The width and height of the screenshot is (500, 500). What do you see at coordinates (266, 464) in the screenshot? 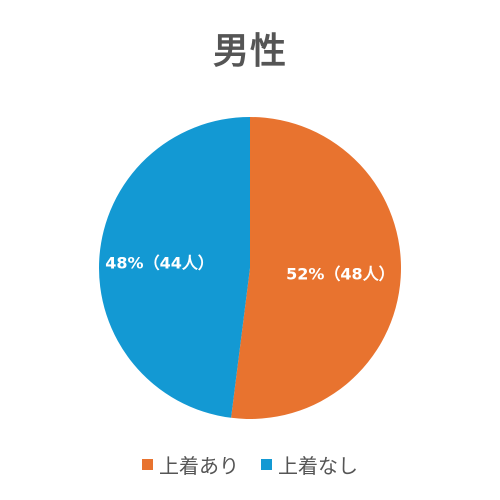
I see `legend-swatch-without-jacket` at bounding box center [266, 464].